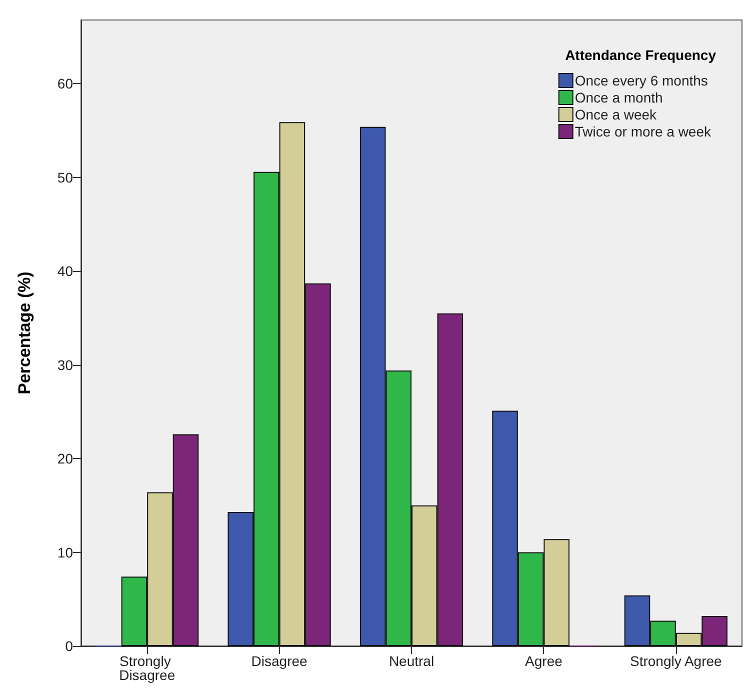  Describe the element at coordinates (616, 114) in the screenshot. I see `legend-label: Once a week` at that location.